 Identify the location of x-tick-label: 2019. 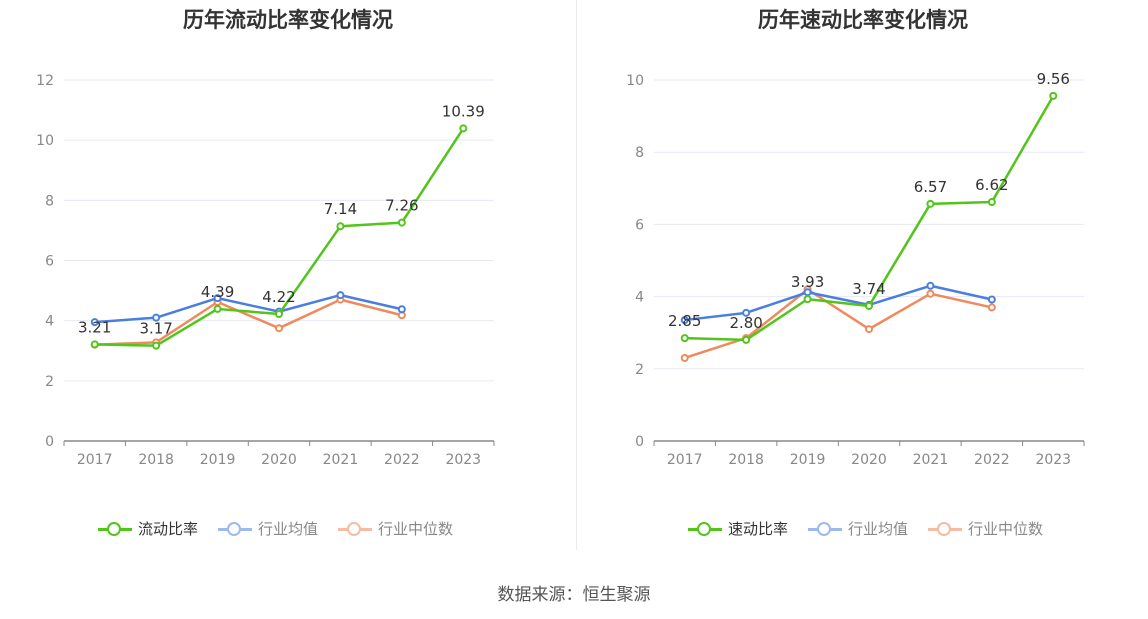
(808, 460).